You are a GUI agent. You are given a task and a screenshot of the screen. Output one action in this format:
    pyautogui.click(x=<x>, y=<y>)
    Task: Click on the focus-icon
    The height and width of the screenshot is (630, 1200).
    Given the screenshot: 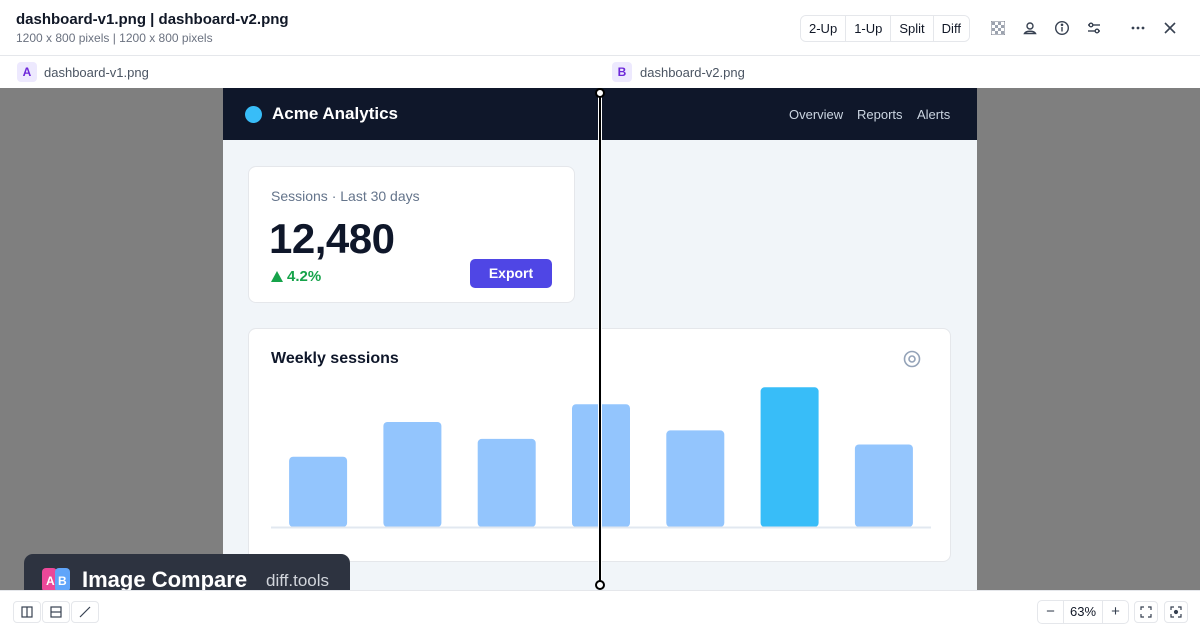 What is the action you would take?
    pyautogui.click(x=1176, y=612)
    